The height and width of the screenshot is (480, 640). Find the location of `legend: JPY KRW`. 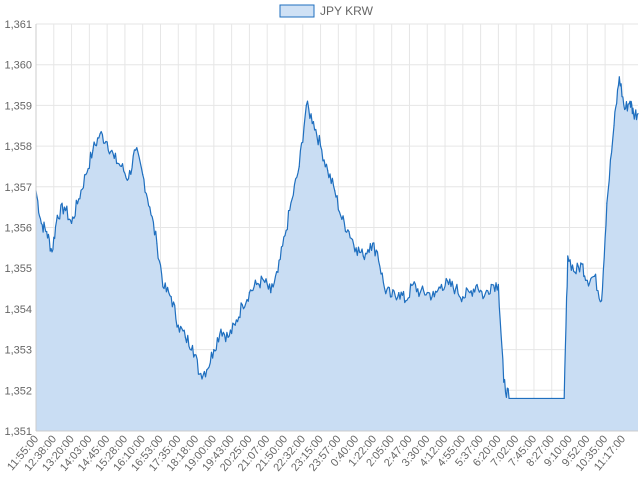

legend: JPY KRW is located at coordinates (326, 11).